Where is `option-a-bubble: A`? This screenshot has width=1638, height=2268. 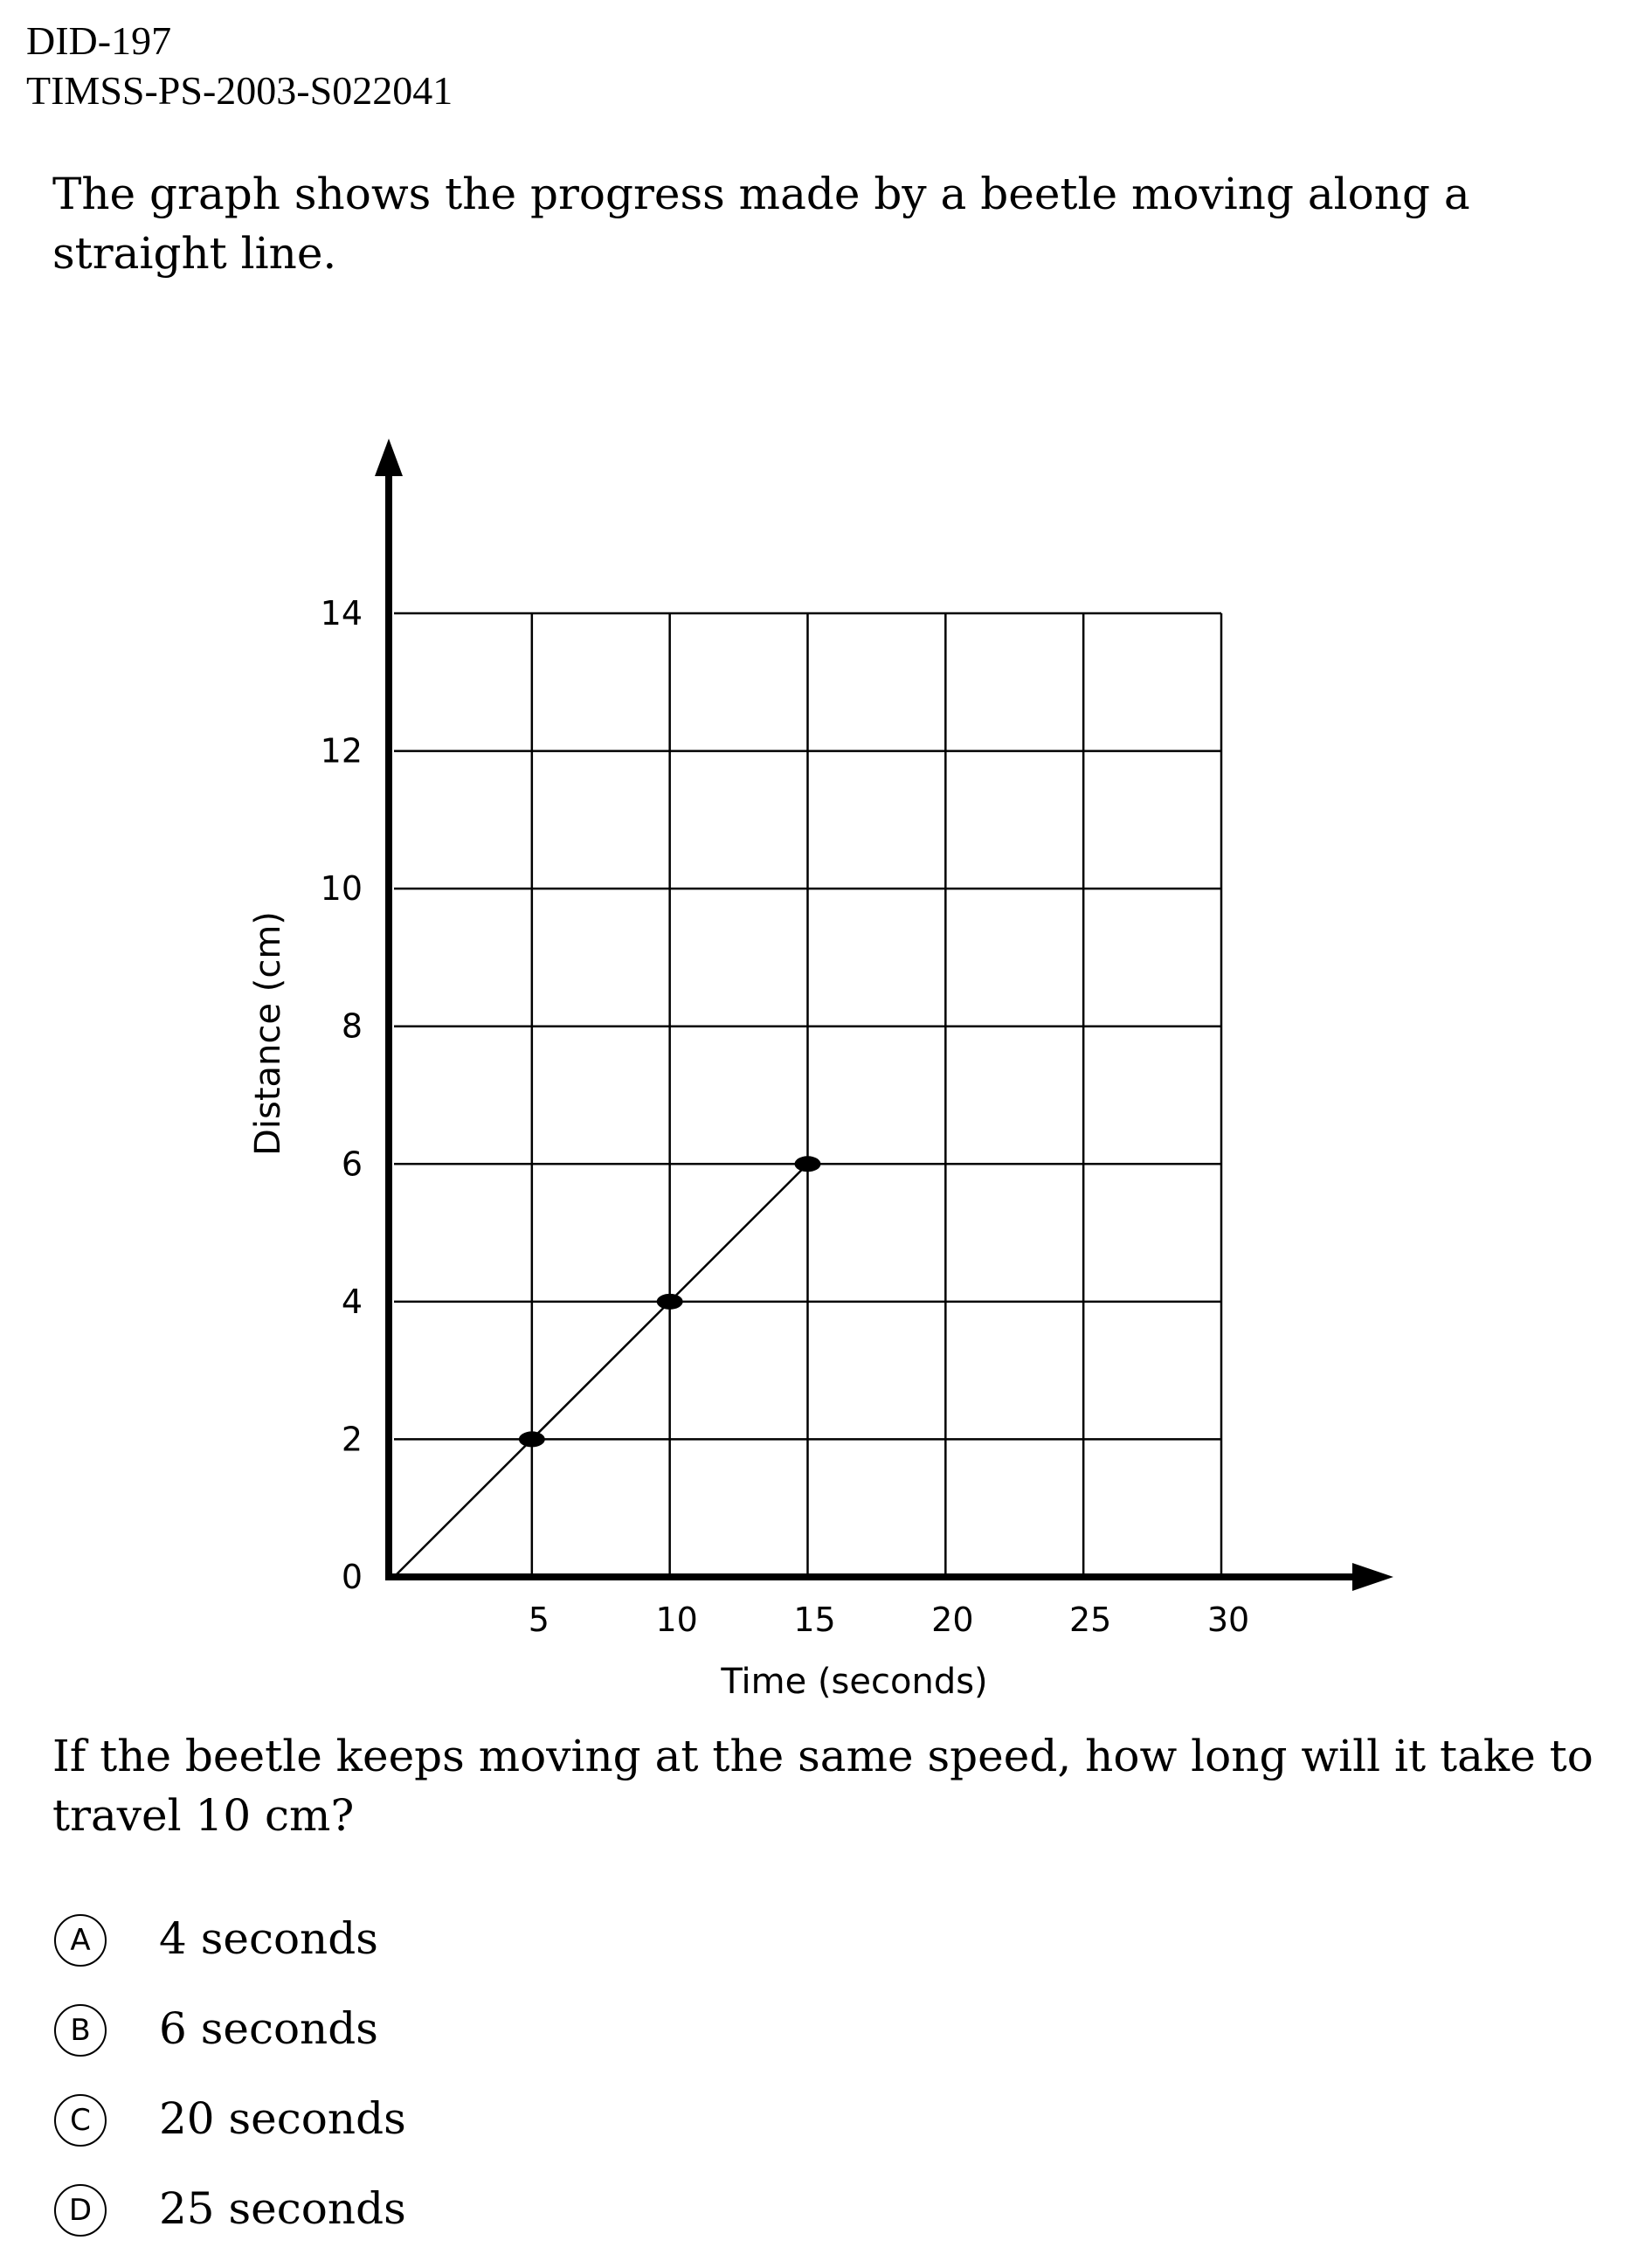 option-a-bubble: A is located at coordinates (80, 1941).